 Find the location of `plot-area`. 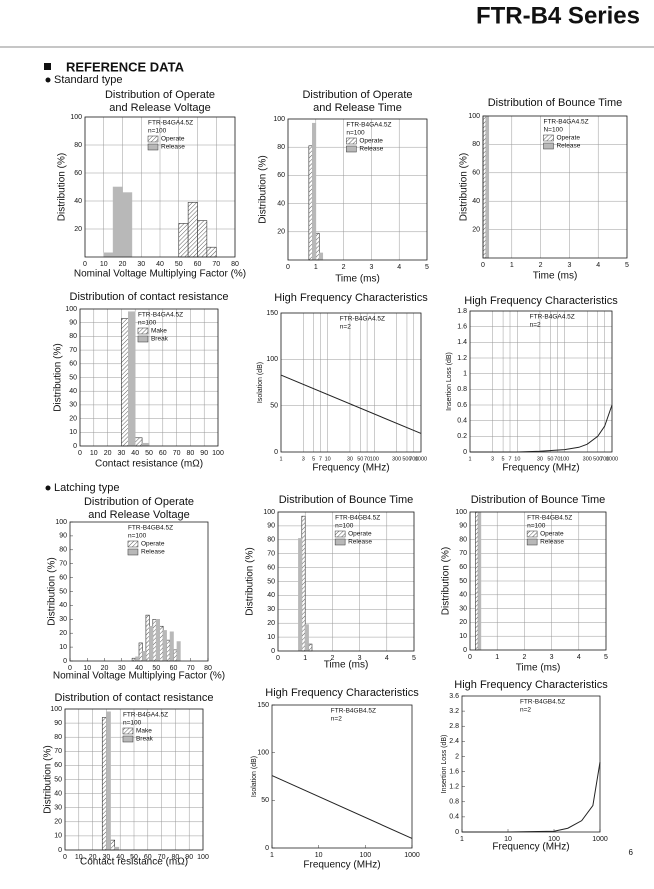

plot-area is located at coordinates (351, 382).